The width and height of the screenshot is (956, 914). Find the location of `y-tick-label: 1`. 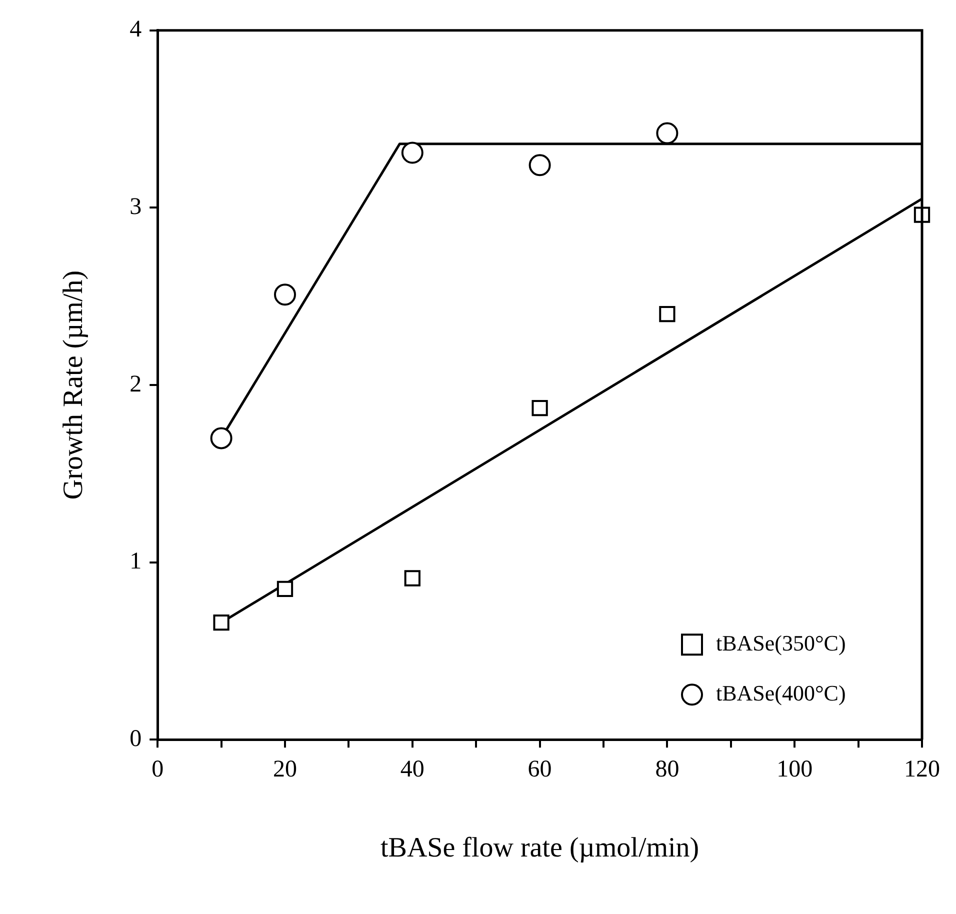

y-tick-label: 1 is located at coordinates (136, 561).